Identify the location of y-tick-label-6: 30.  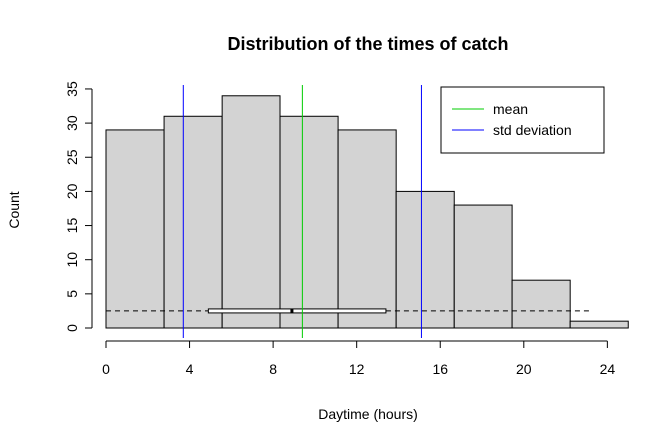
(72, 123).